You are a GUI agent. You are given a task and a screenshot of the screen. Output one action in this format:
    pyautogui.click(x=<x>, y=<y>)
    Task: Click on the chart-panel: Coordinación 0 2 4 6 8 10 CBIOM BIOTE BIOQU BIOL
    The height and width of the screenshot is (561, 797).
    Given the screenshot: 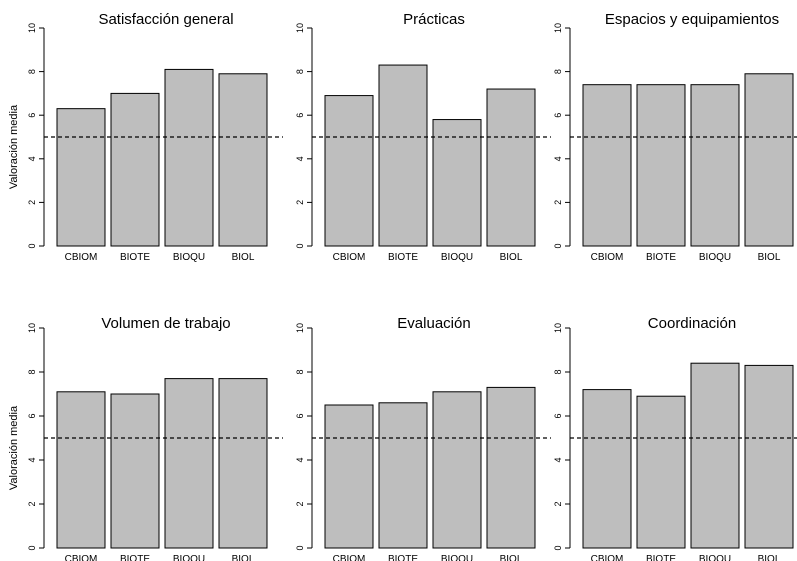 What is the action you would take?
    pyautogui.click(x=675, y=438)
    